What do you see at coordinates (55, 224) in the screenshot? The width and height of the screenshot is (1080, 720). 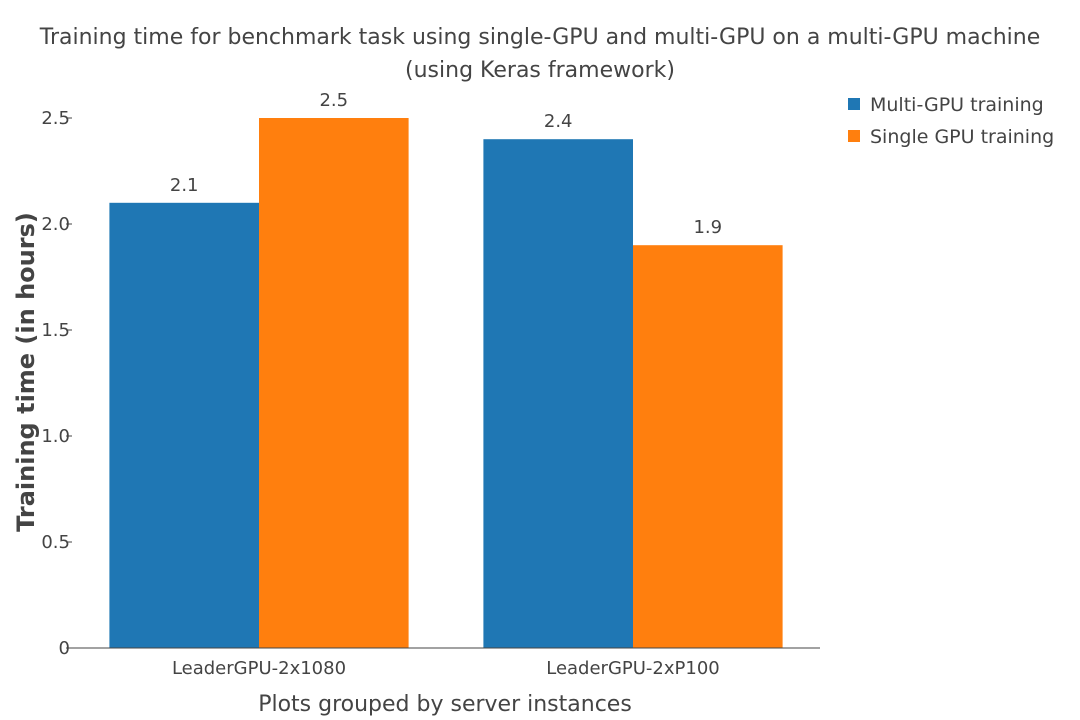 I see `y-tick-label: 2.0` at bounding box center [55, 224].